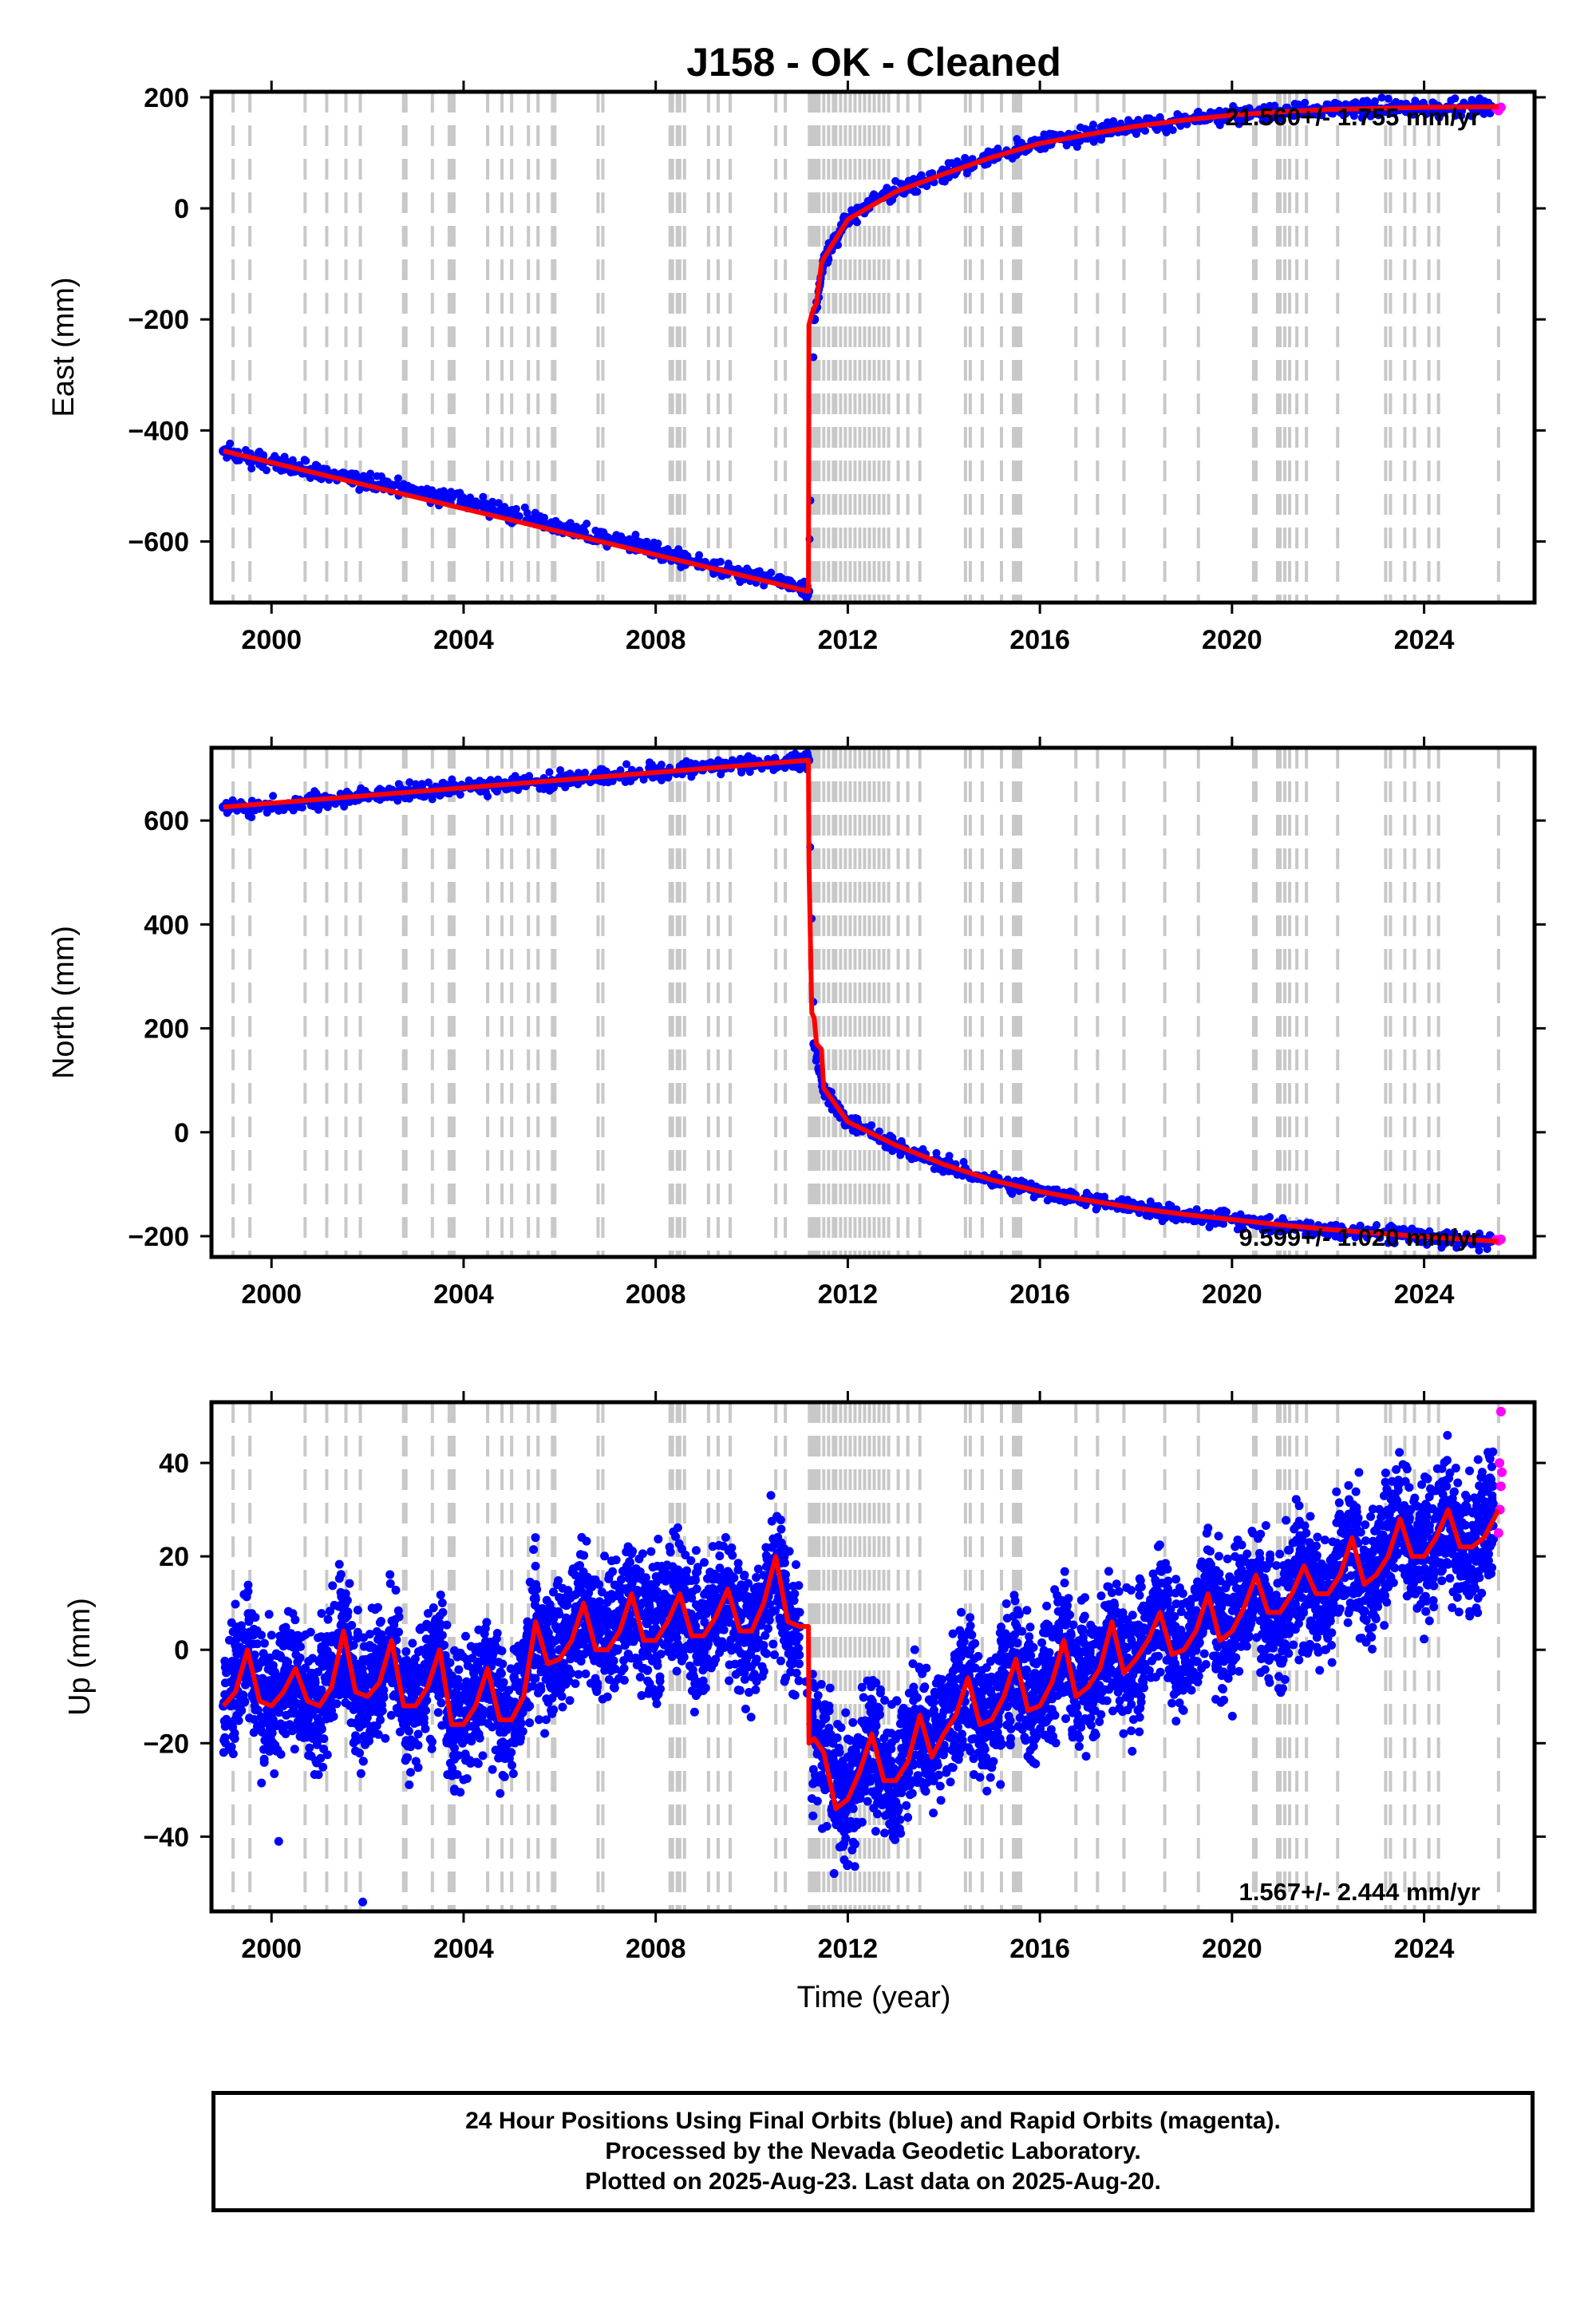 The width and height of the screenshot is (1596, 2316). I want to click on y-tick-label: −600, so click(158, 542).